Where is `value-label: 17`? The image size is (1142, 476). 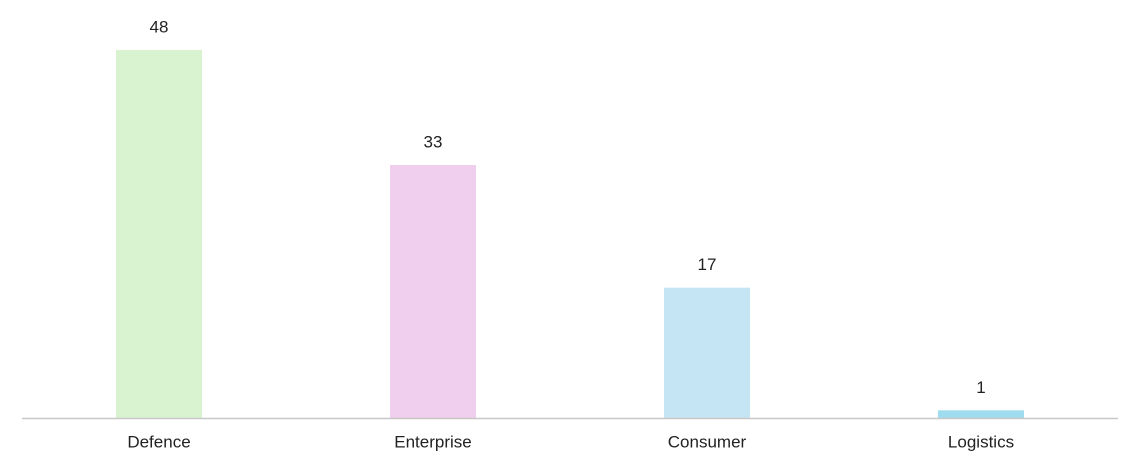
value-label: 17 is located at coordinates (707, 264).